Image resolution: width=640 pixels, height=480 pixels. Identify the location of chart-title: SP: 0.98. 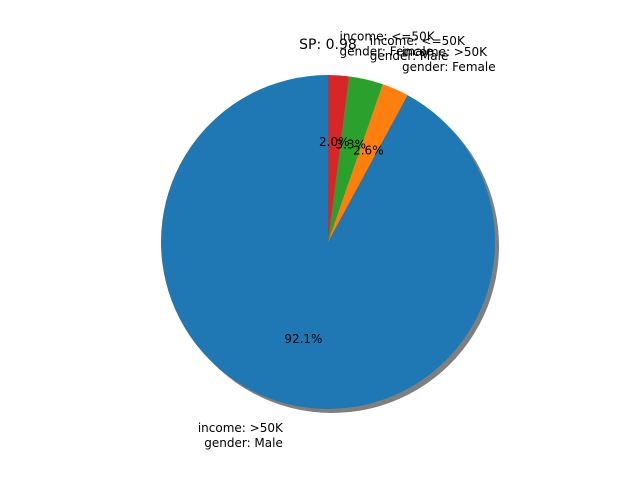
(328, 45).